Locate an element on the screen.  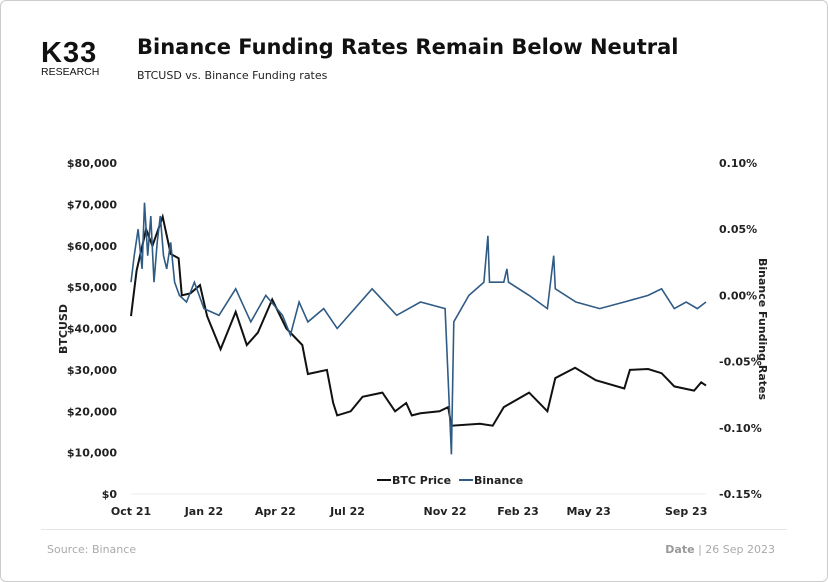
chart-subtitle: BTCUSD vs. Binance Funding rates is located at coordinates (232, 75).